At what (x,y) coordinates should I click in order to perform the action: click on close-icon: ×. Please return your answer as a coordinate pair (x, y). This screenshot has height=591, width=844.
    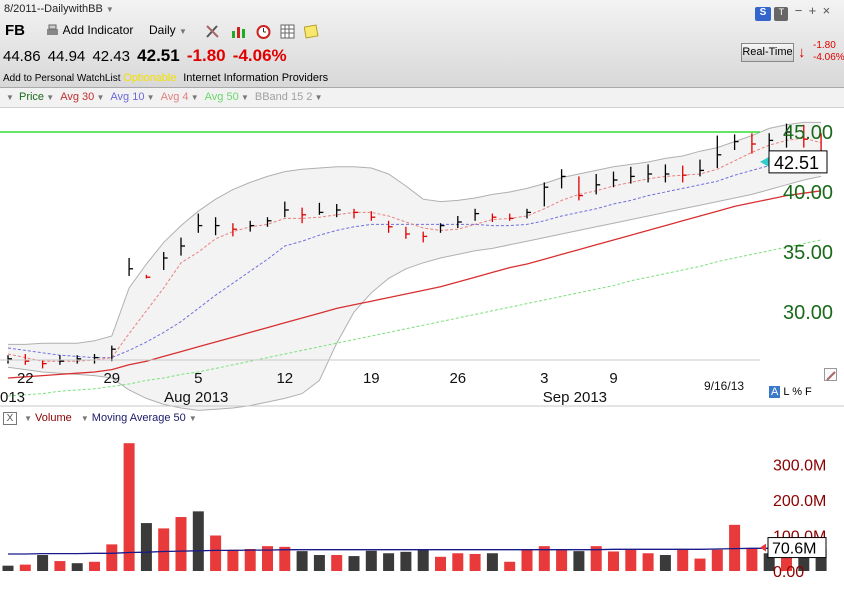
    Looking at the image, I should click on (826, 10).